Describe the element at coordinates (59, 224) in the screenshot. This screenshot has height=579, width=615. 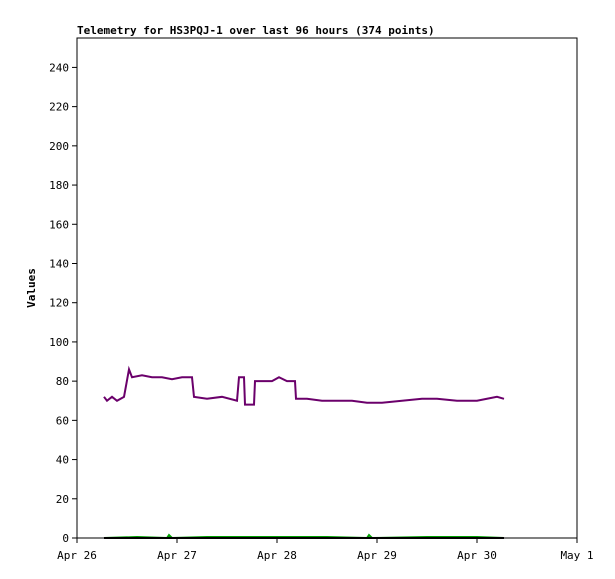
I see `y-tick-label: 160` at that location.